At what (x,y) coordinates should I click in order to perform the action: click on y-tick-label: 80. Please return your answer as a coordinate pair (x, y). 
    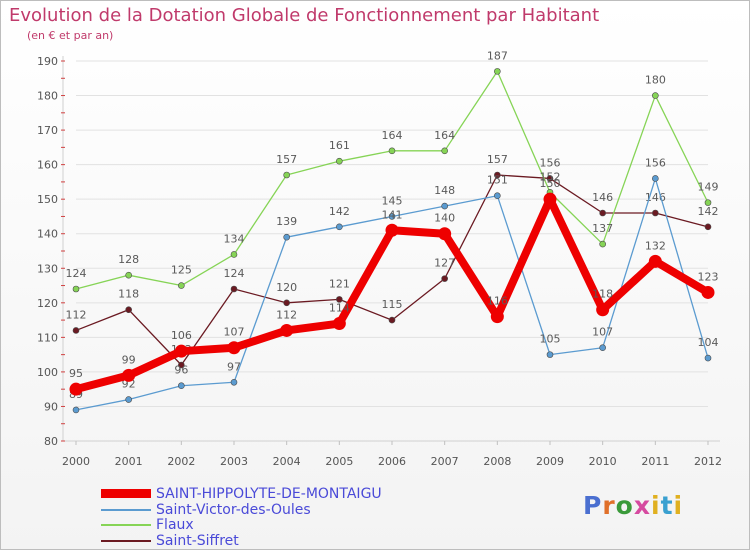
    Looking at the image, I should click on (51, 441).